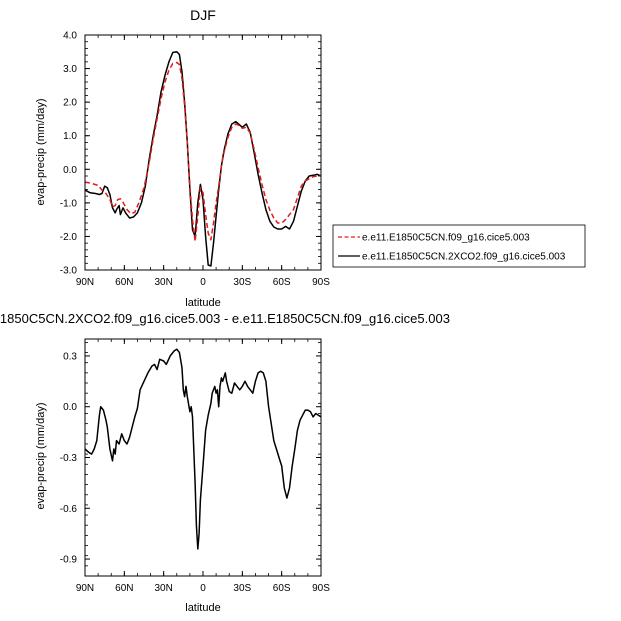  Describe the element at coordinates (203, 15) in the screenshot. I see `top-title: DJF` at that location.